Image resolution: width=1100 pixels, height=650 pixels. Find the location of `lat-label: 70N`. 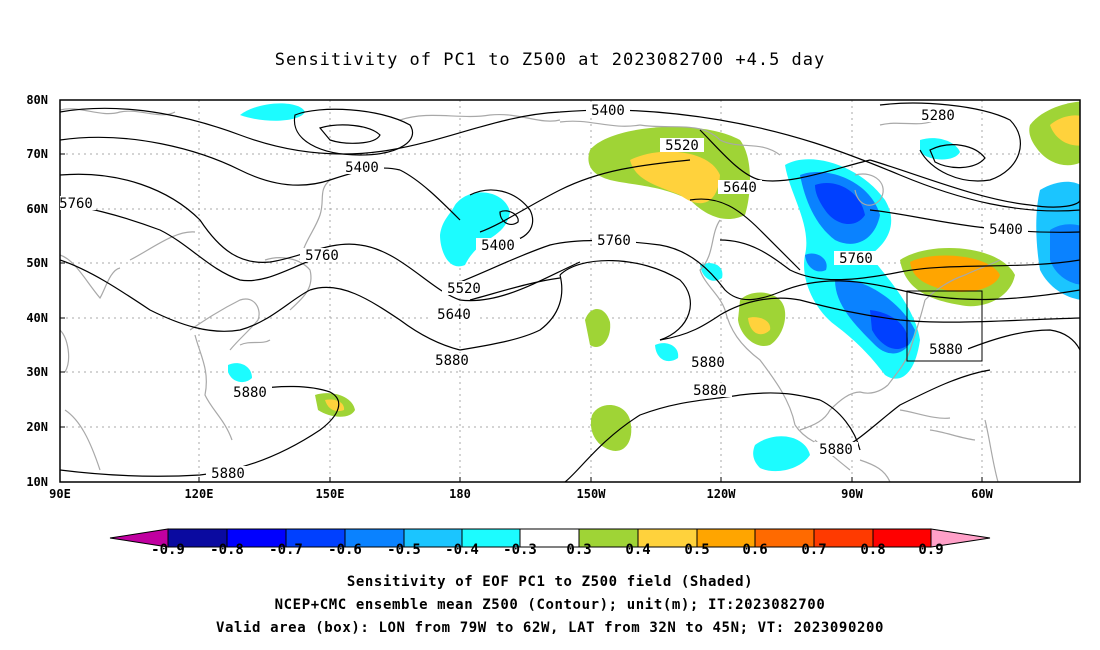

lat-label: 70N is located at coordinates (37, 154).